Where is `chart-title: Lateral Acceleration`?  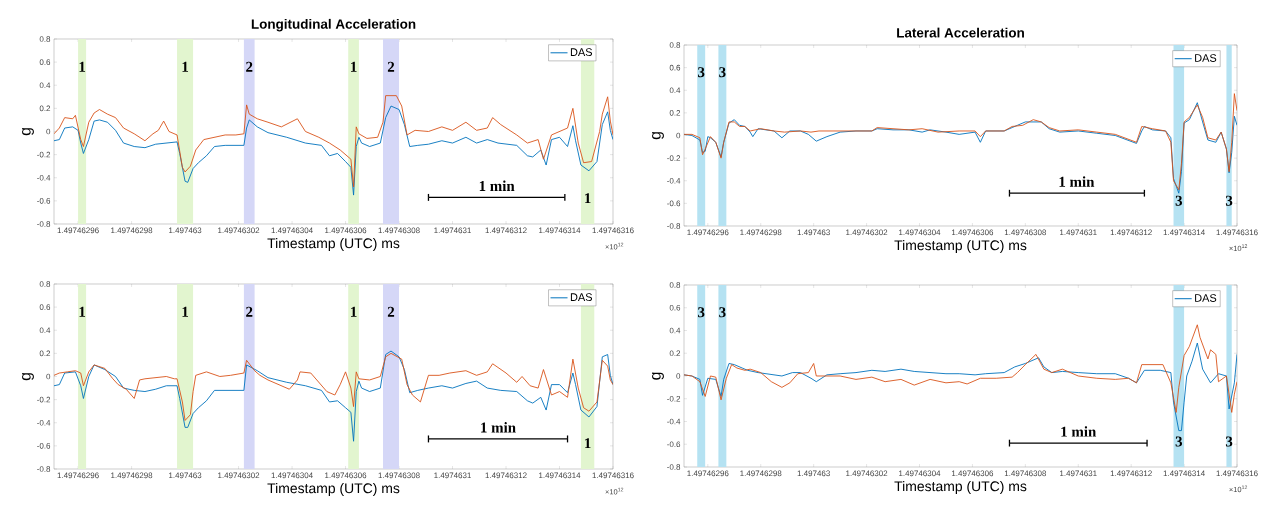
chart-title: Lateral Acceleration is located at coordinates (960, 32).